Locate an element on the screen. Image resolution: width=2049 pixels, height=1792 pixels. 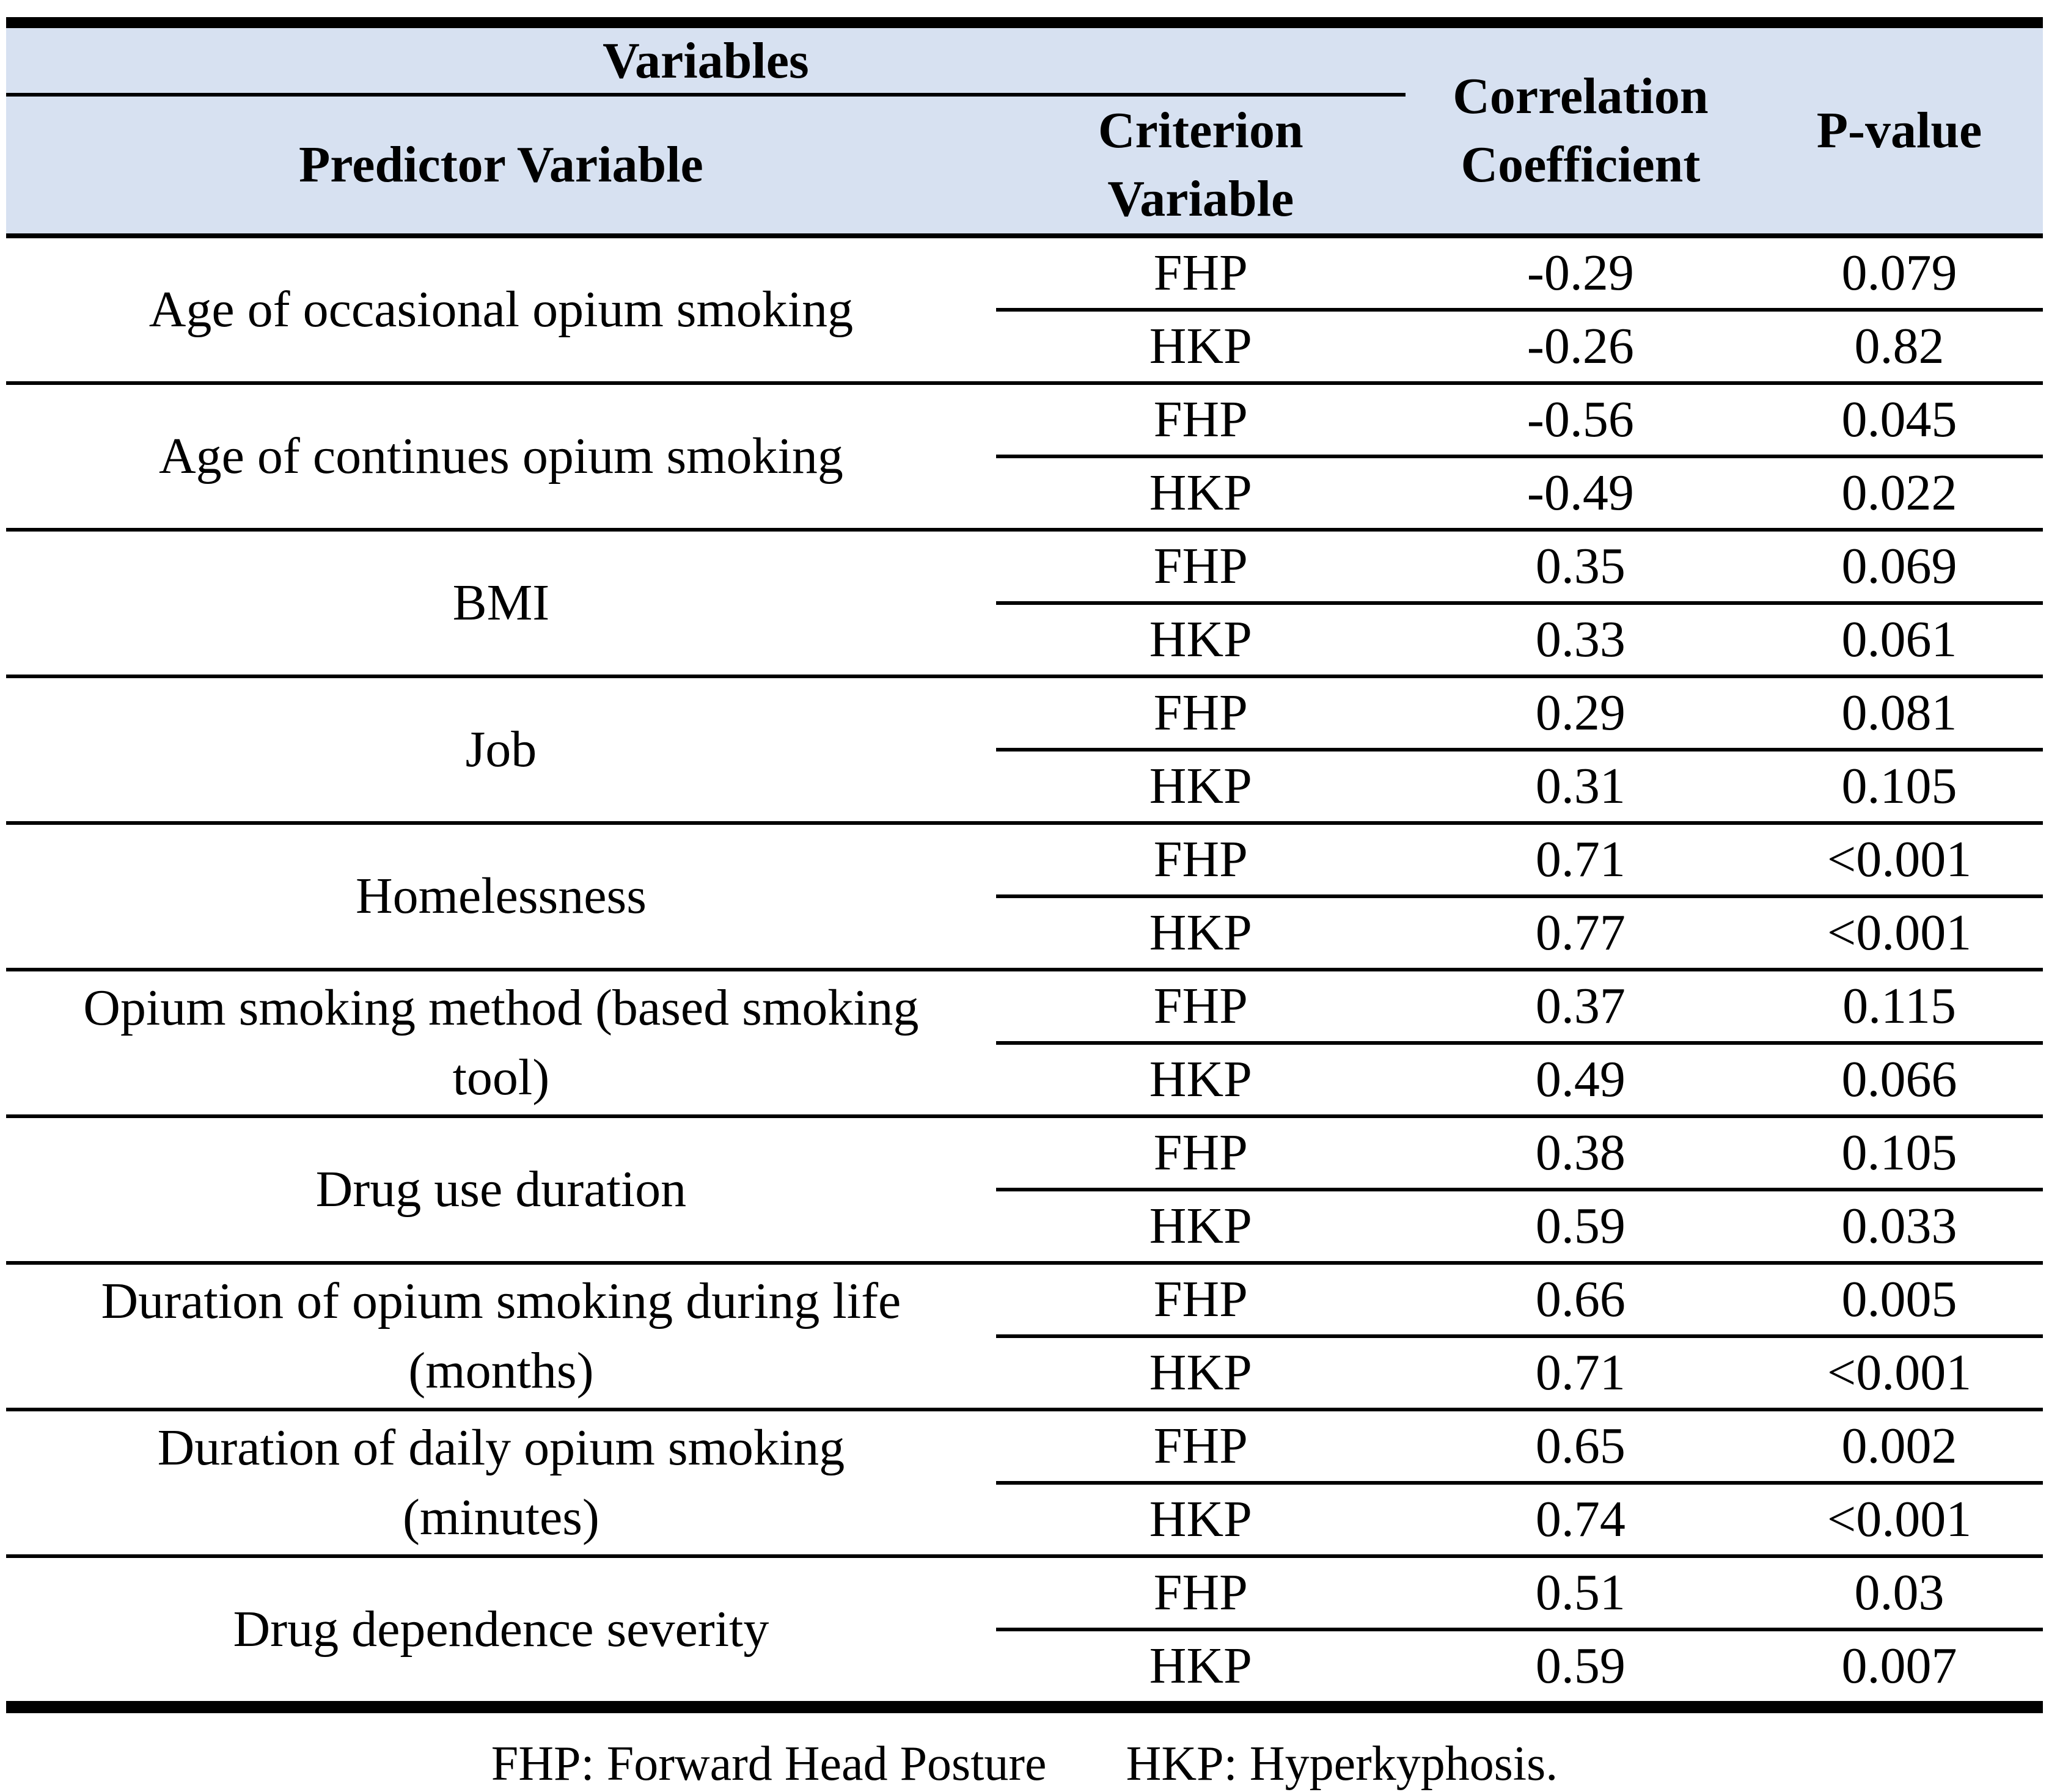
table-row: HKP 0.77 <0.001 is located at coordinates (1024, 933).